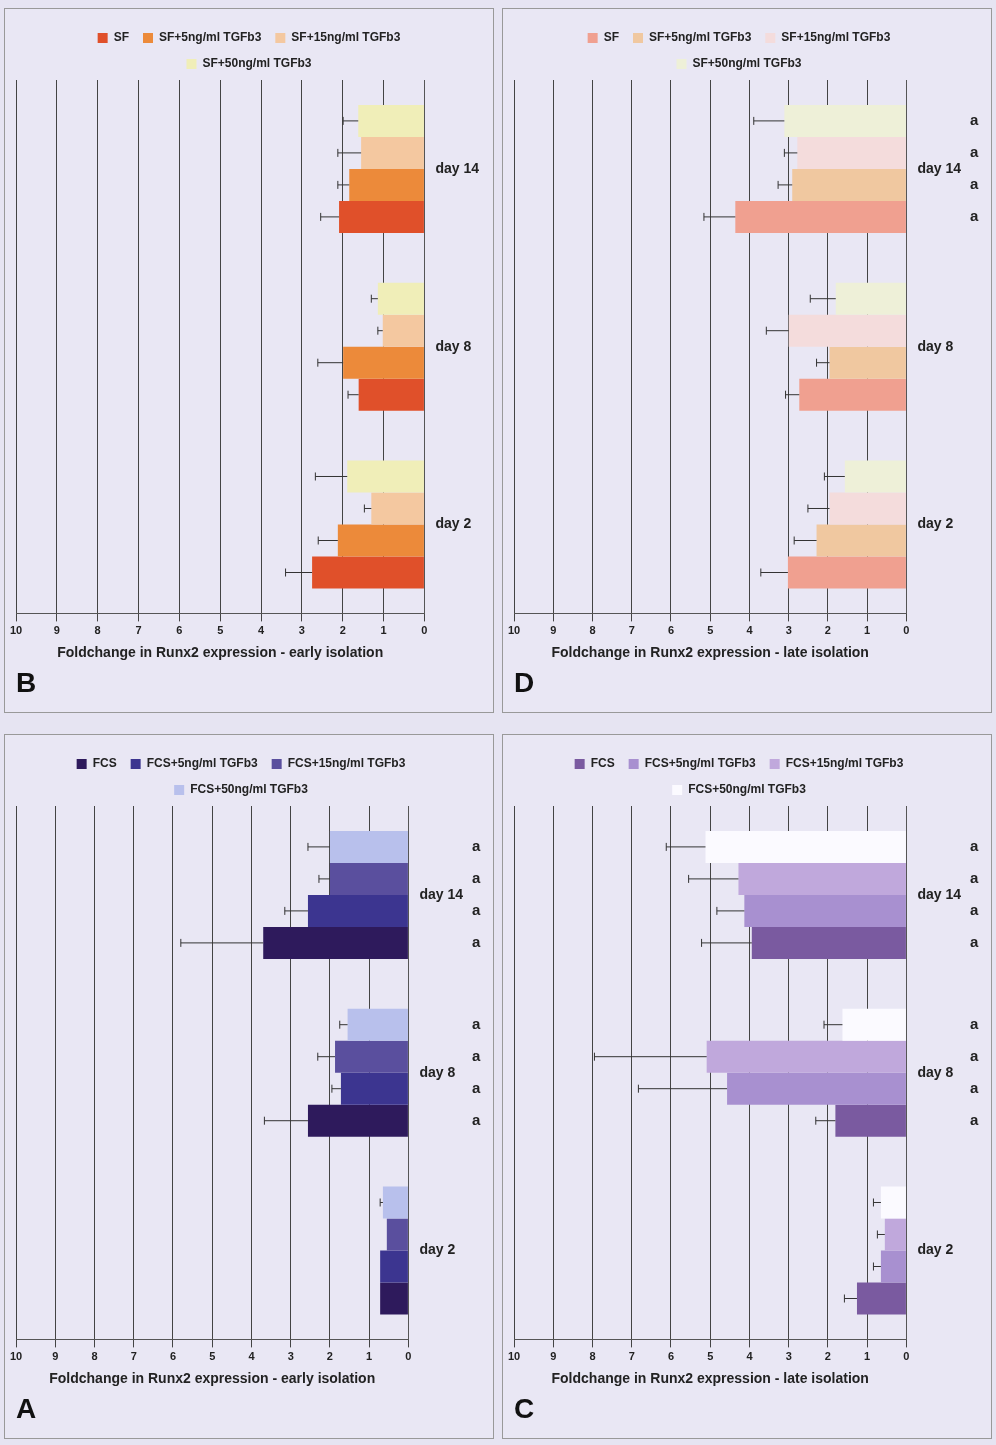 This screenshot has height=1445, width=996. What do you see at coordinates (524, 1408) in the screenshot?
I see `text: C` at bounding box center [524, 1408].